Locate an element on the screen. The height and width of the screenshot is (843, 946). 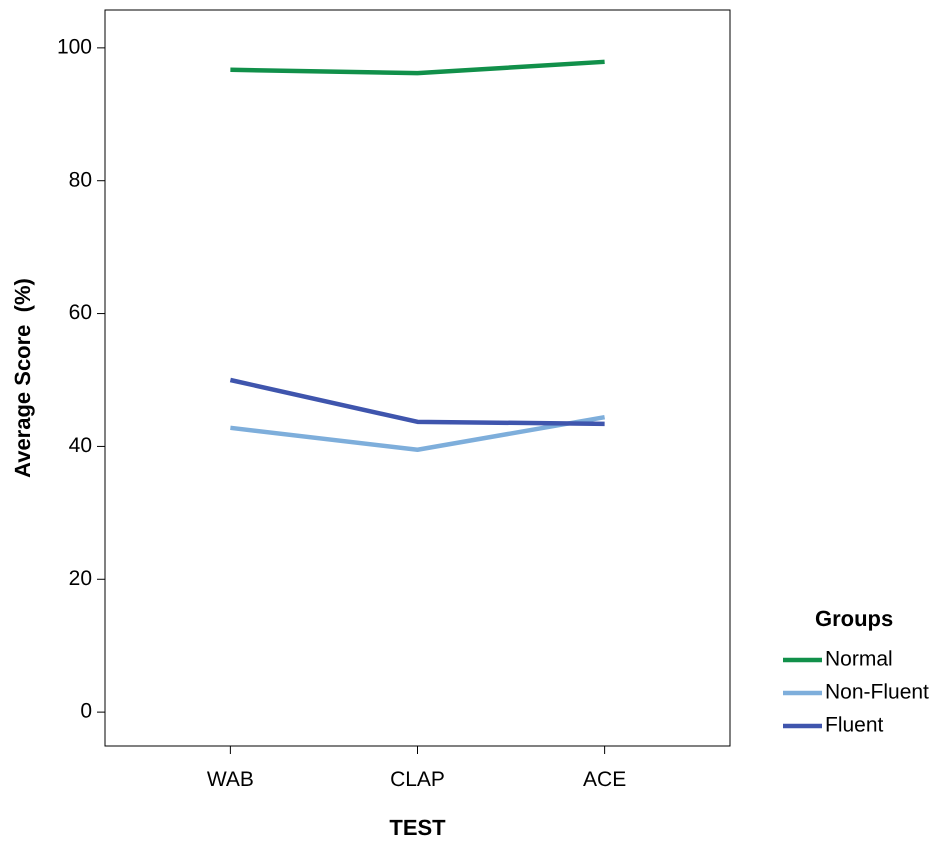
y-tick-label: 80 is located at coordinates (80, 180).